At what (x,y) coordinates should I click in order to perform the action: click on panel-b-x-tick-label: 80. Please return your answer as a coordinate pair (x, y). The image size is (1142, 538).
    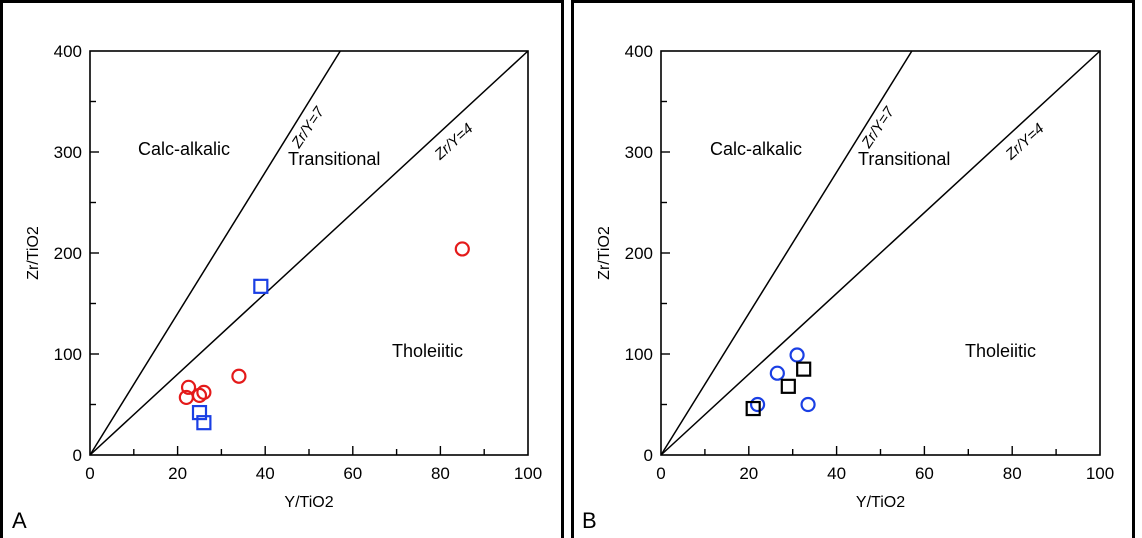
    Looking at the image, I should click on (1012, 473).